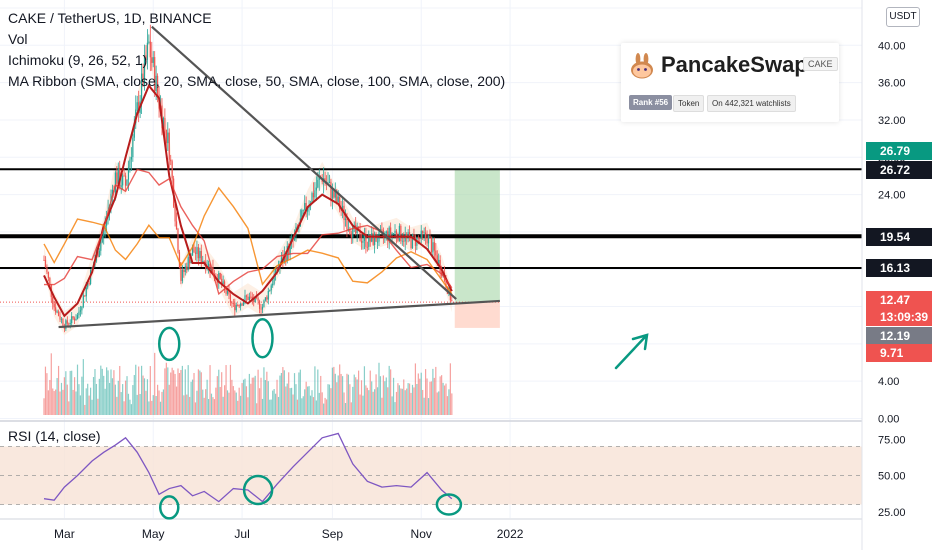  What do you see at coordinates (899, 237) in the screenshot?
I see `price-label-badge` at bounding box center [899, 237].